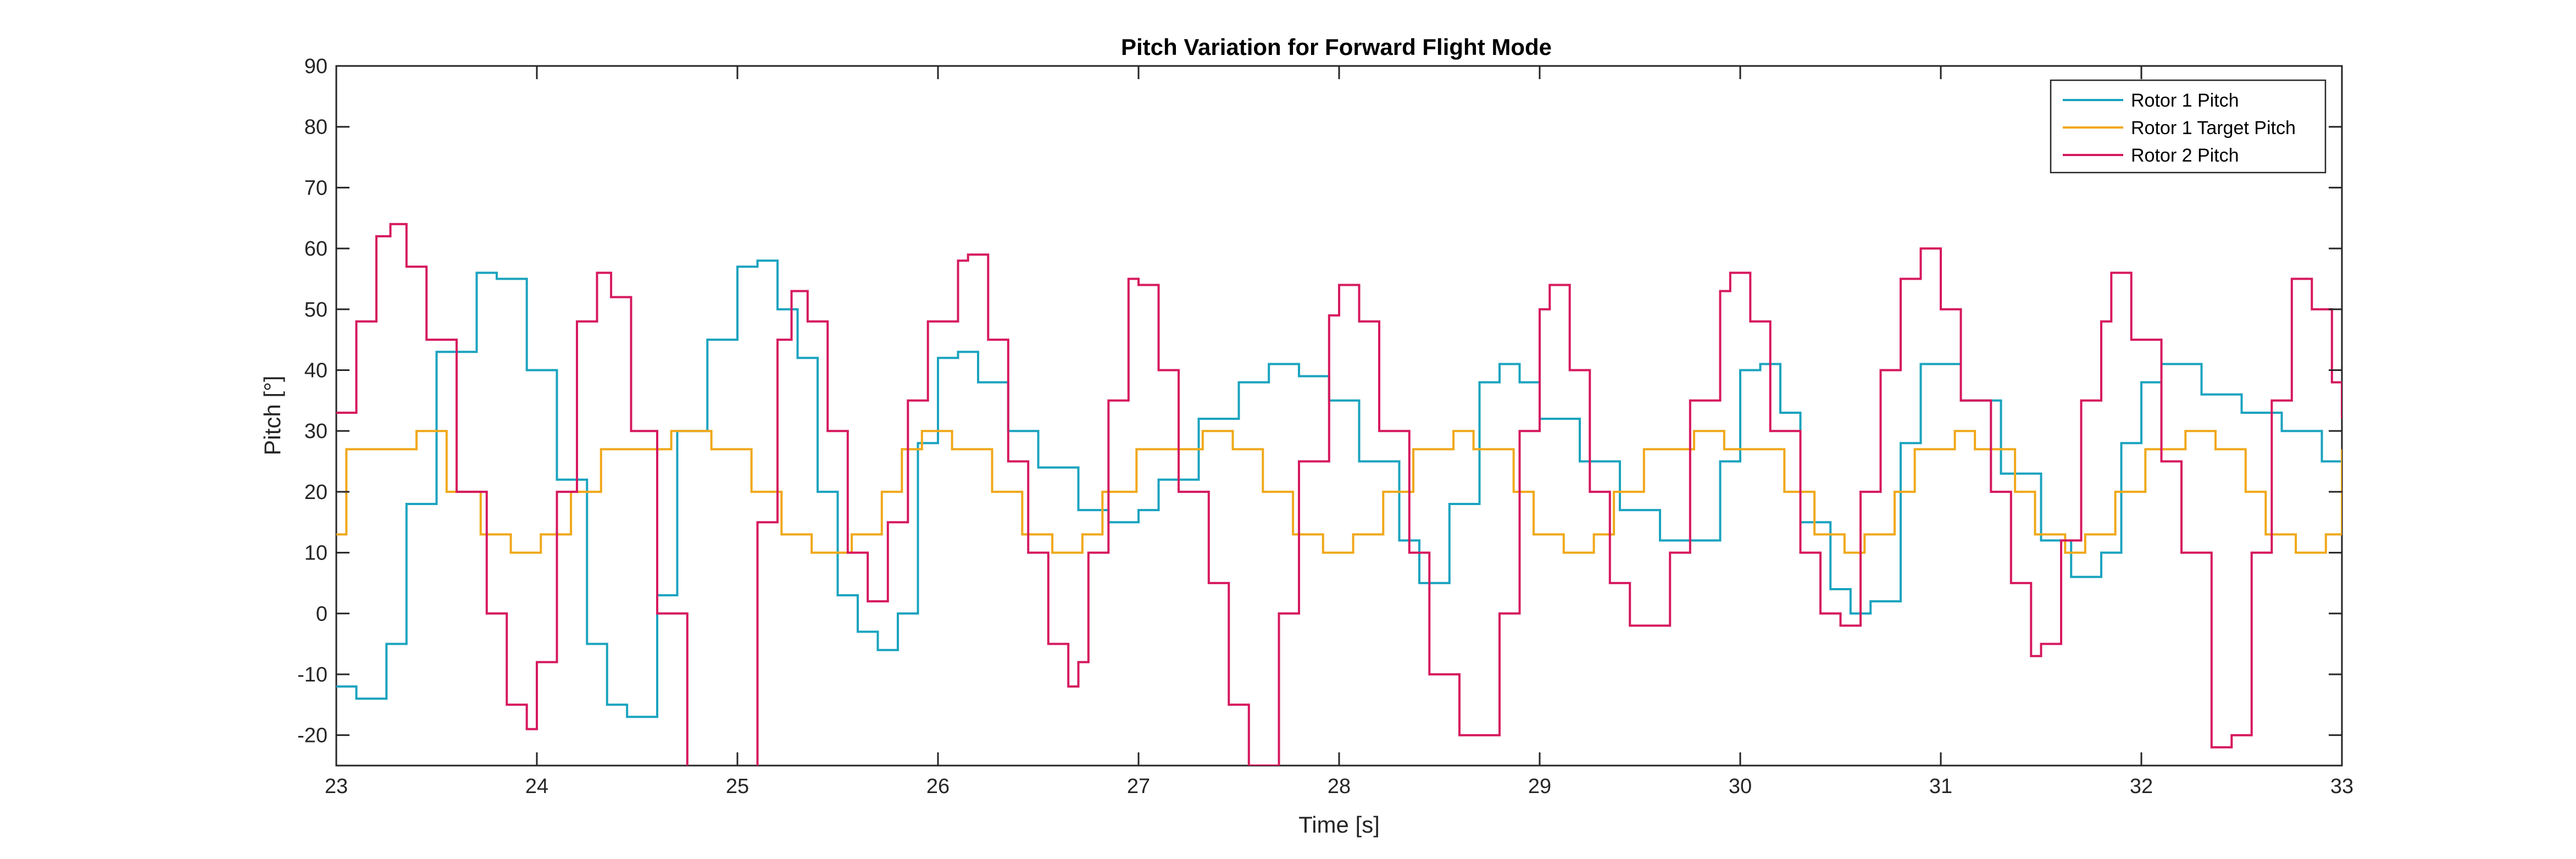 The image size is (2576, 859). I want to click on x-tick-label: 23, so click(336, 787).